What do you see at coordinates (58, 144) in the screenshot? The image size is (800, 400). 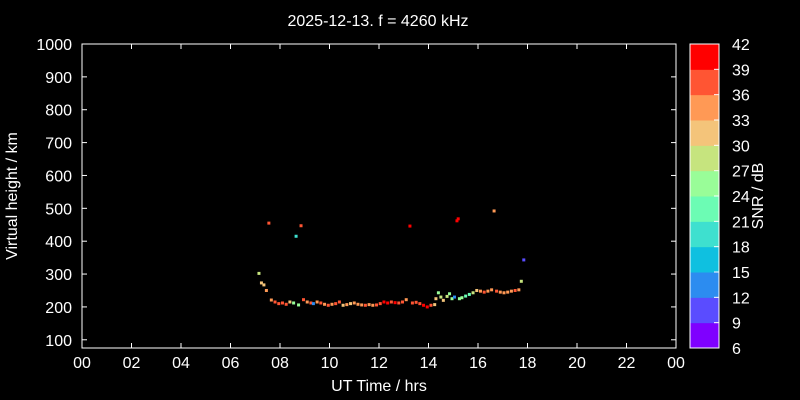 I see `y-tick-label: 700` at bounding box center [58, 144].